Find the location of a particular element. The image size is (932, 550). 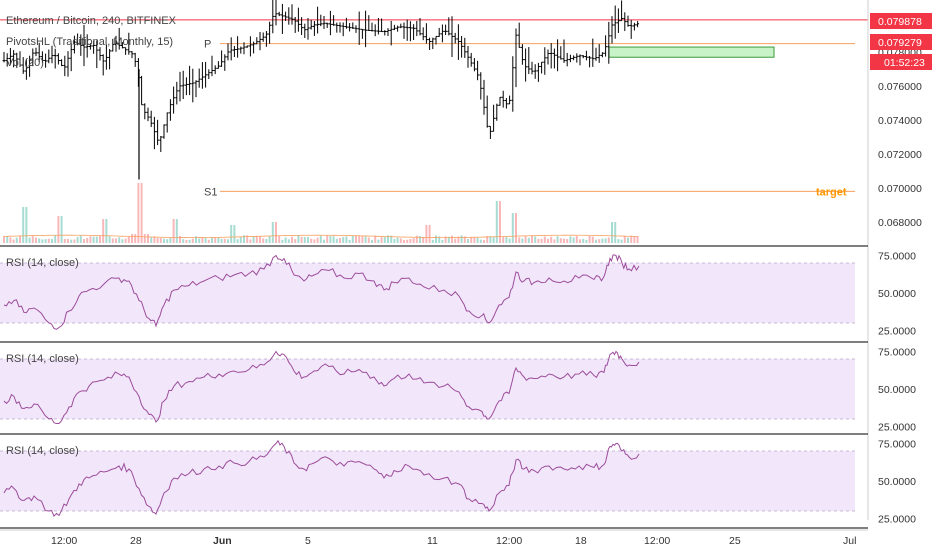

countdown-tag is located at coordinates (901, 62).